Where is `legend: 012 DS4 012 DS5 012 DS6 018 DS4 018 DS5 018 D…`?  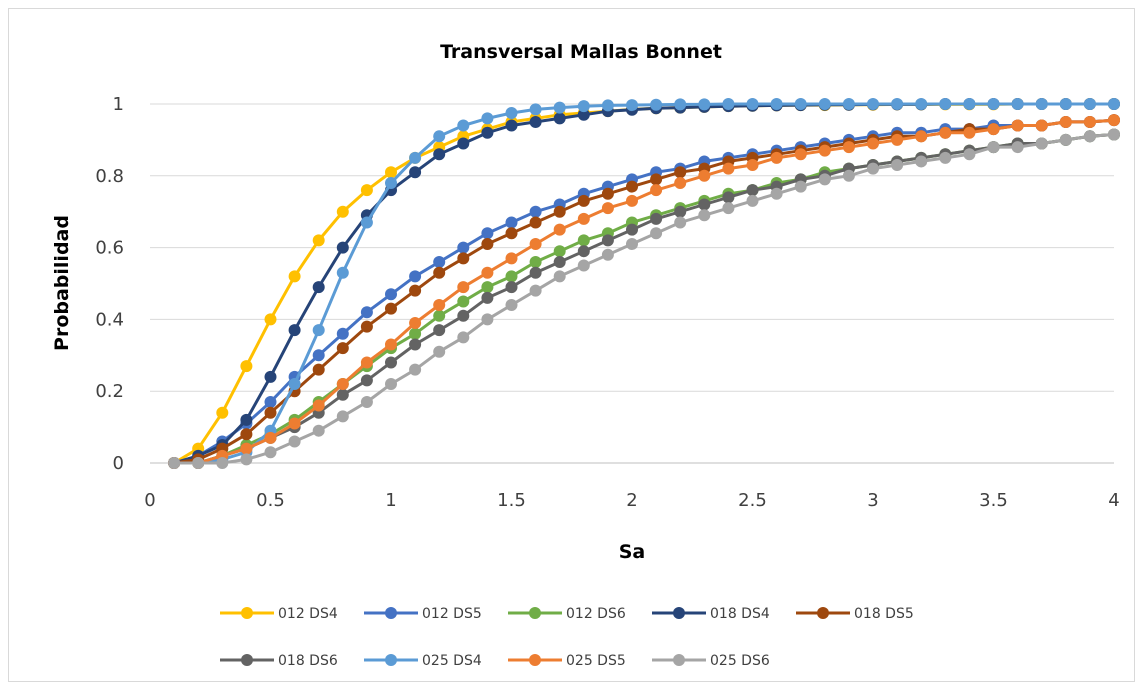 legend: 012 DS4 012 DS5 012 DS6 018 DS4 018 DS5 018 D… is located at coordinates (567, 637).